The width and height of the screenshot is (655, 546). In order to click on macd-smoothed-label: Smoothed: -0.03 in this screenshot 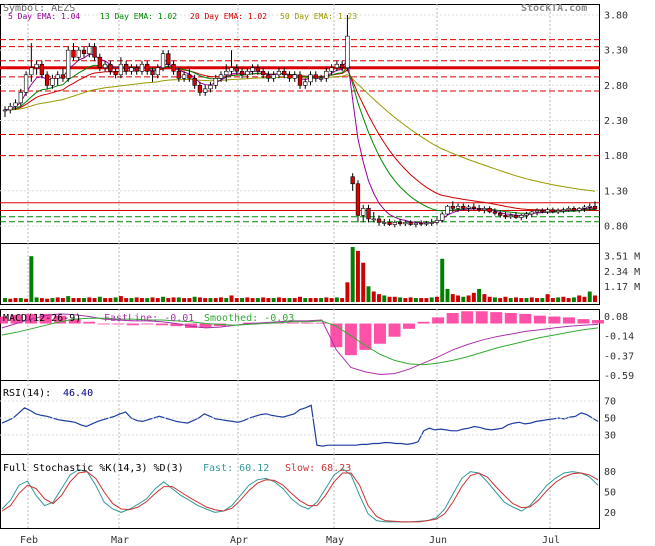, I will do `click(249, 318)`.